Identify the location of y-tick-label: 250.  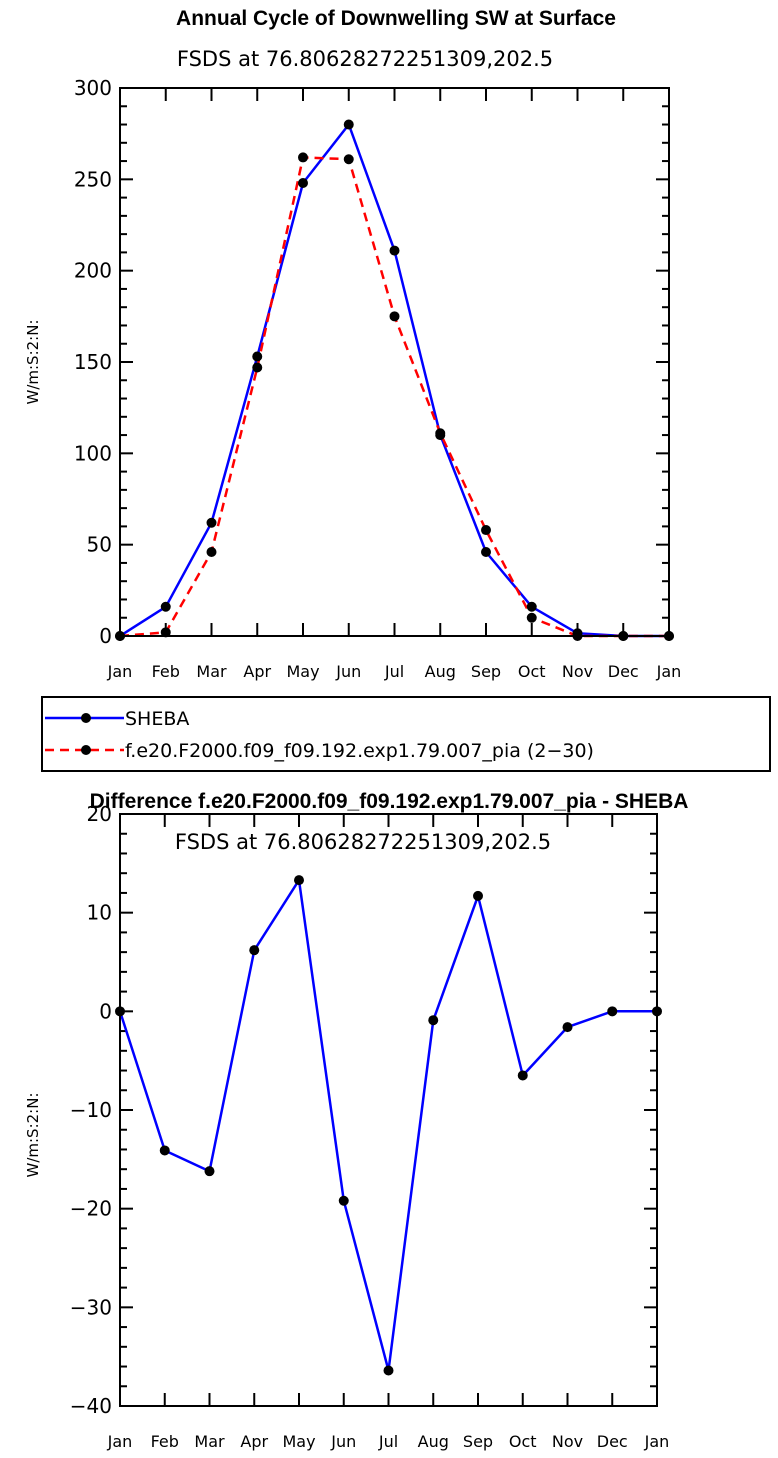
(93, 179).